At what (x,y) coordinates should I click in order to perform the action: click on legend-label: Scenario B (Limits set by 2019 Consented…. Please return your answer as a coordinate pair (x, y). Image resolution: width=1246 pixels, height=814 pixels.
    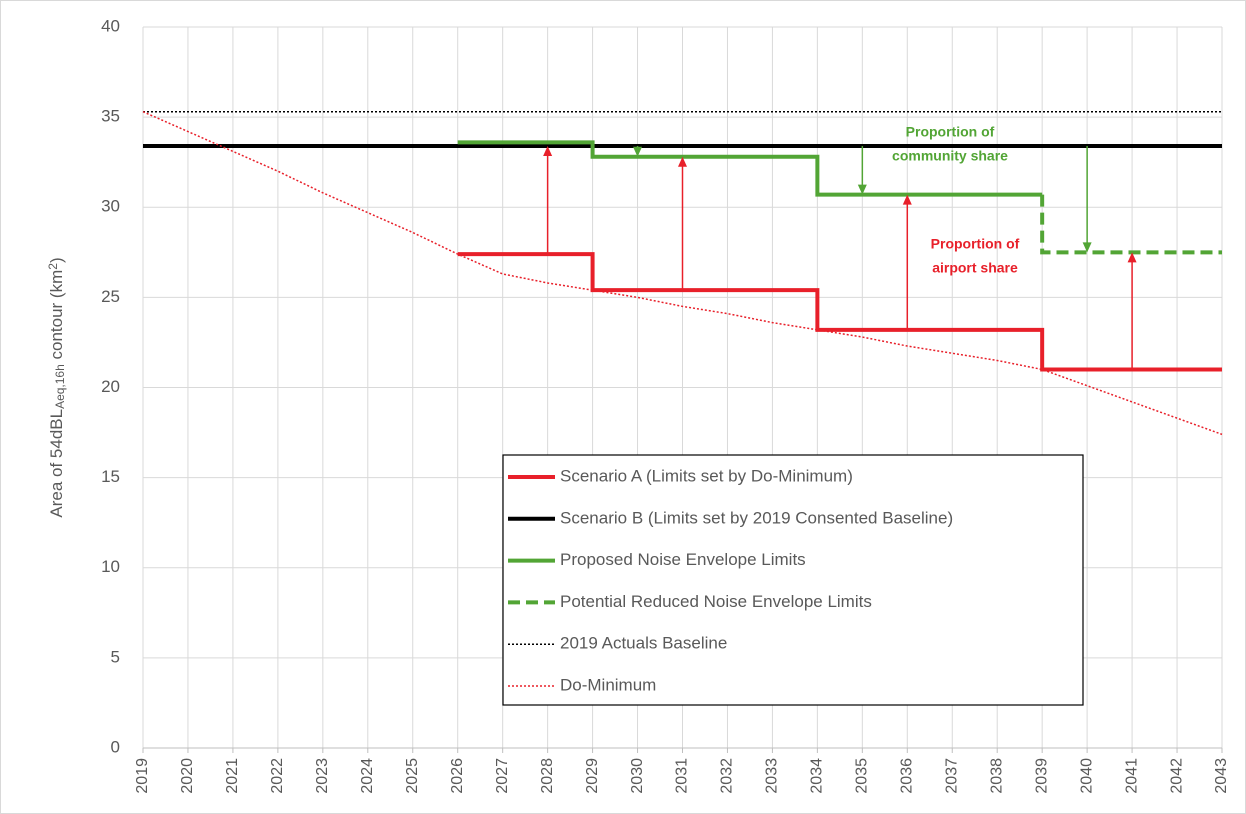
    Looking at the image, I should click on (756, 517).